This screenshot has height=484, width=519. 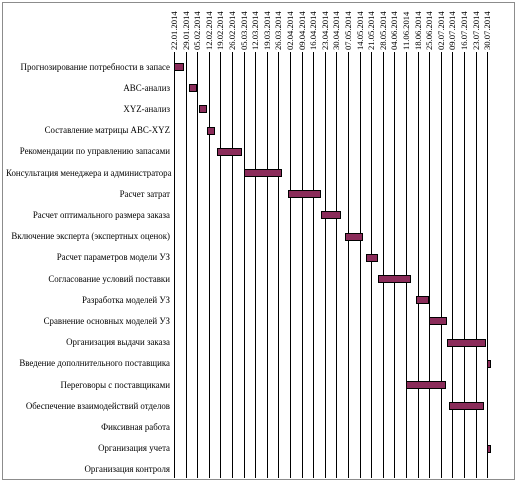 I want to click on date-tick-label: 12.03.2014, so click(x=255, y=30).